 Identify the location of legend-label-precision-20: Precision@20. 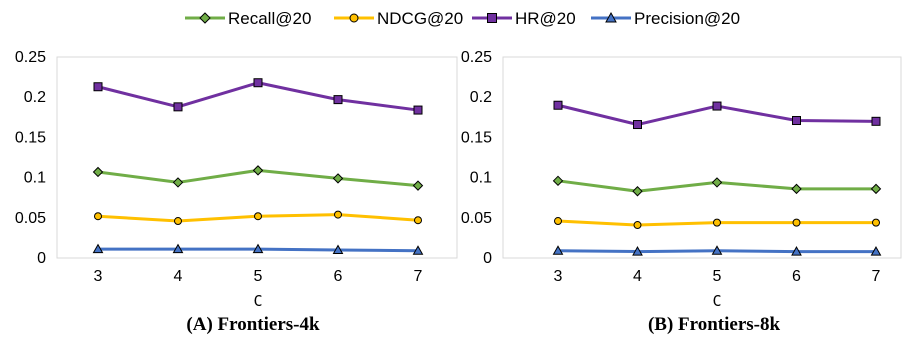
(687, 18).